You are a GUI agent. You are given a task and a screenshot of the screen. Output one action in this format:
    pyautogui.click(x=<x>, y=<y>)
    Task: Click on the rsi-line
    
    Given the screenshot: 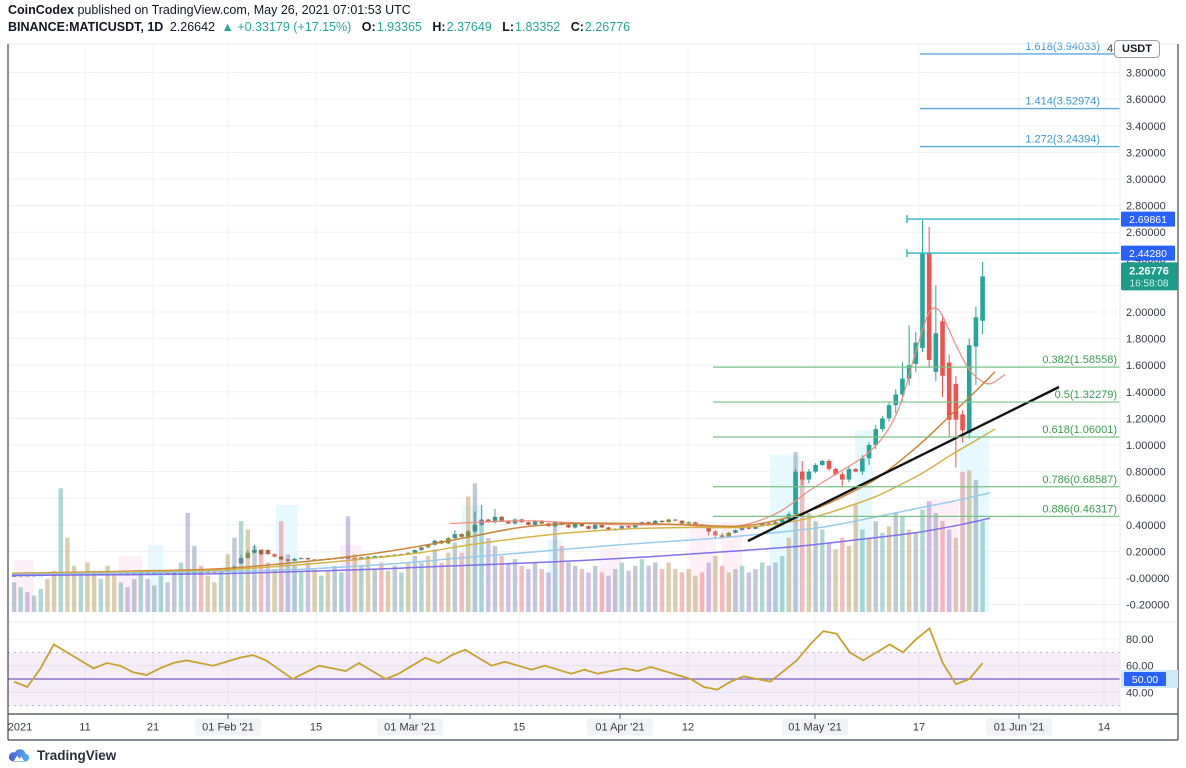 What is the action you would take?
    pyautogui.click(x=498, y=658)
    